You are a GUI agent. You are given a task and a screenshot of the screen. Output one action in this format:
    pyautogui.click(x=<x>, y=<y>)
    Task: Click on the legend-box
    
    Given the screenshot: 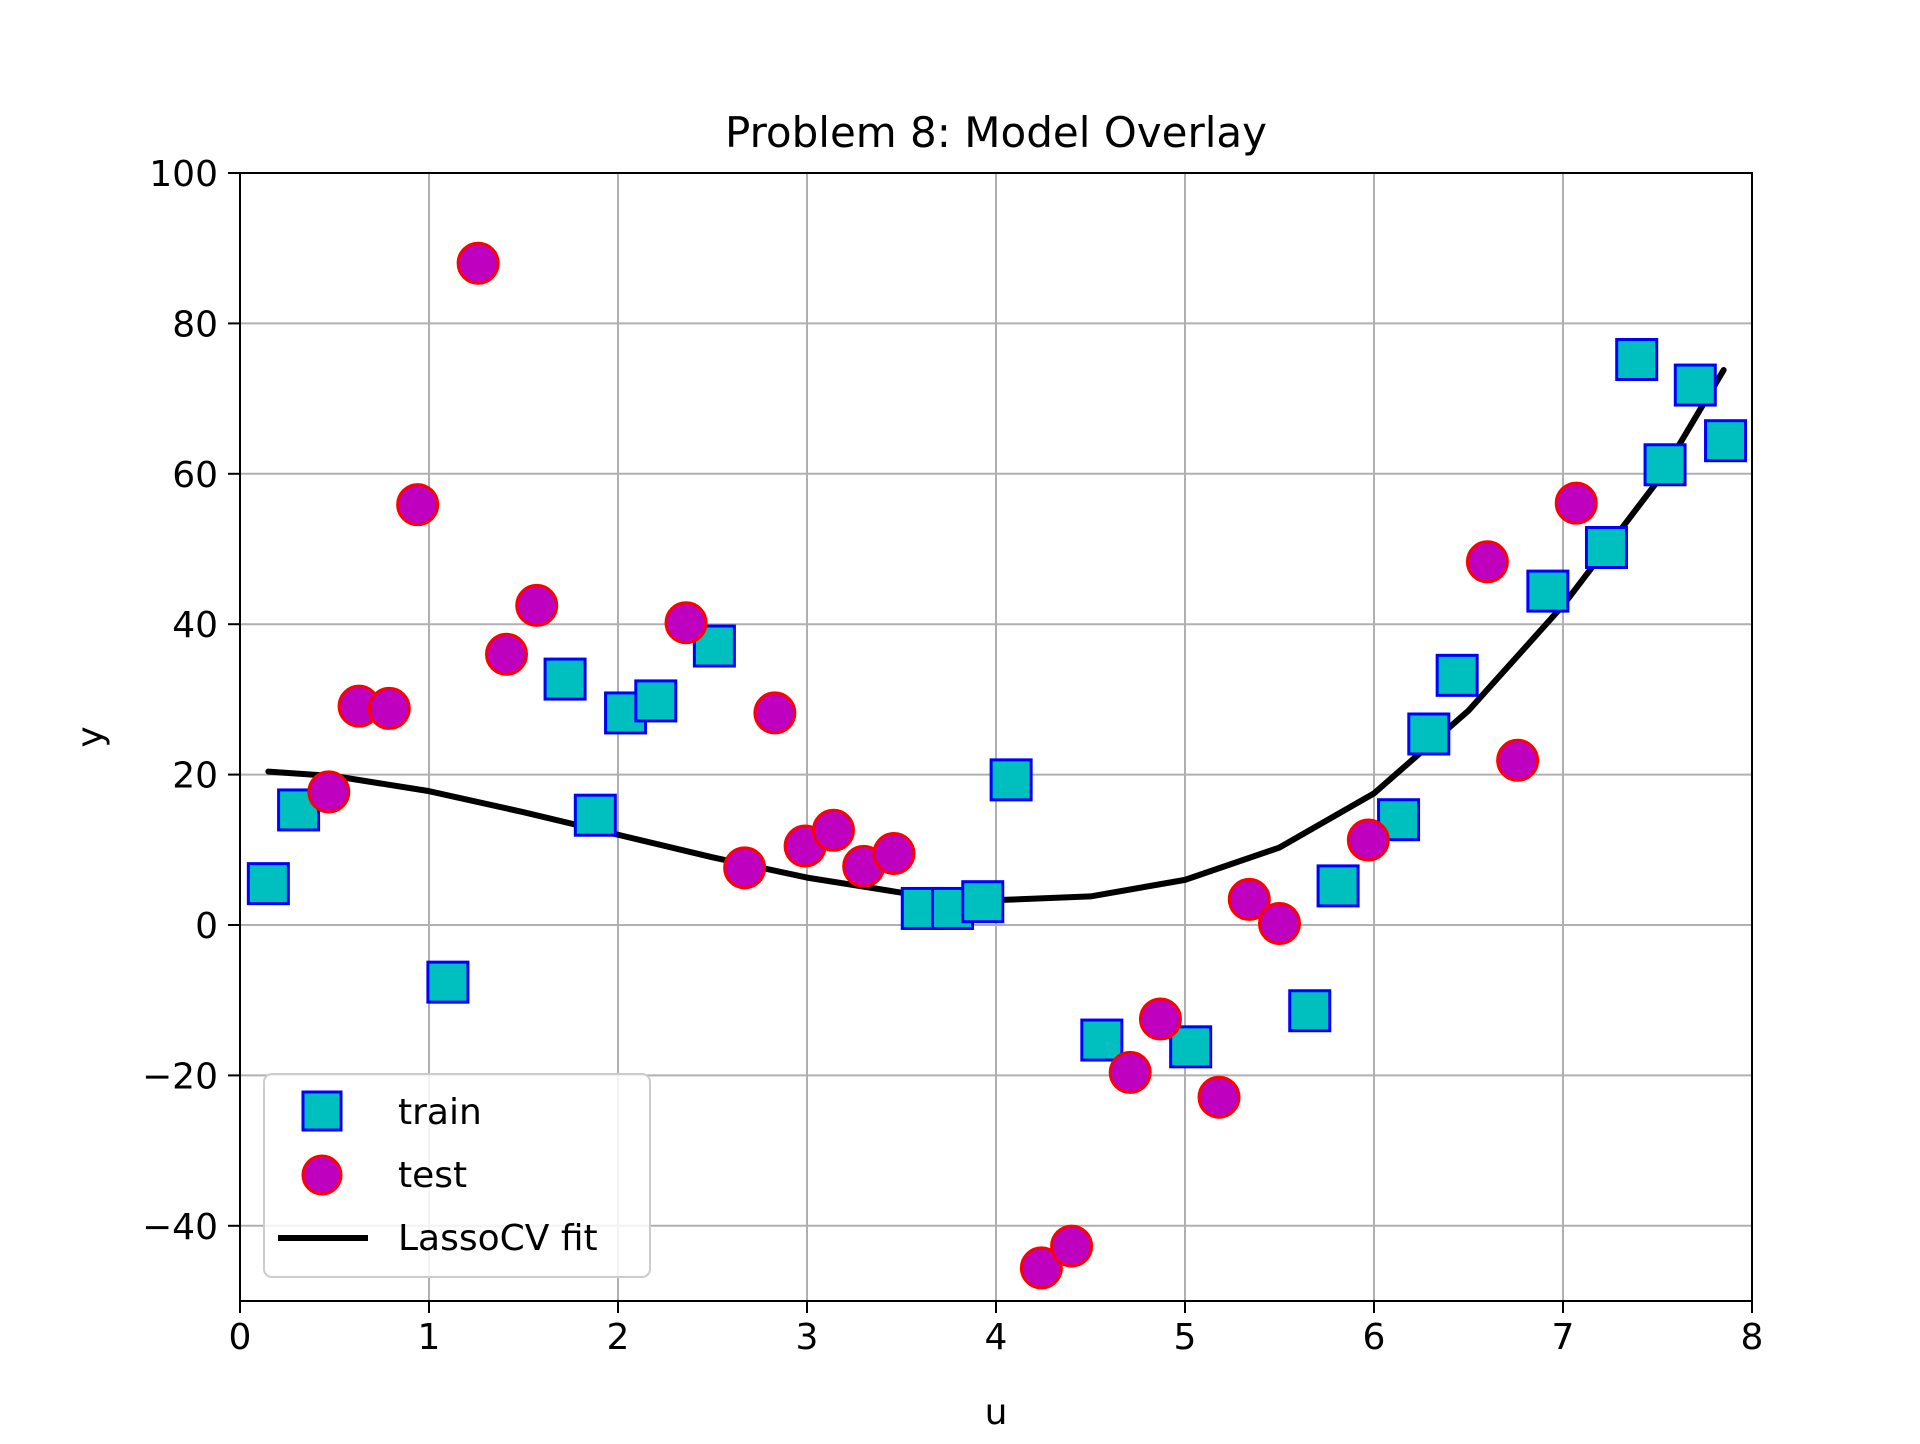 What is the action you would take?
    pyautogui.click(x=457, y=1175)
    